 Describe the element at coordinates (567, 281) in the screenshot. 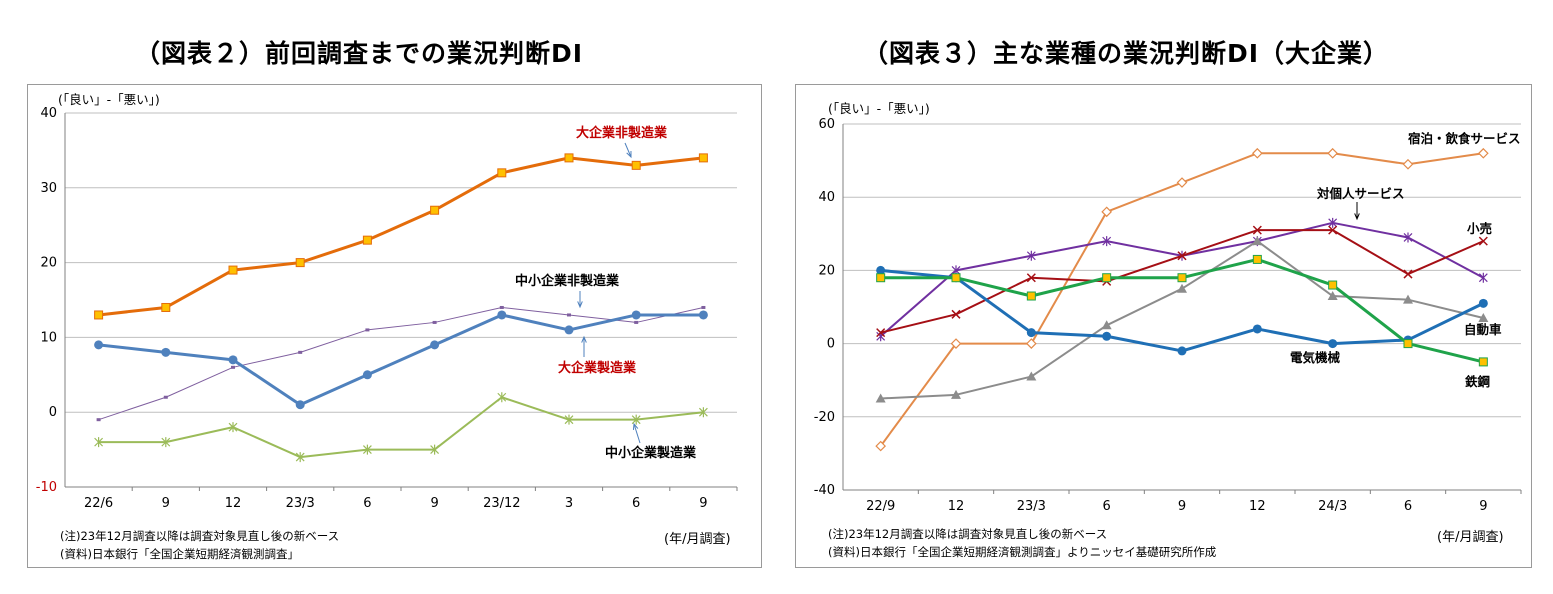

I see `annotation-sme-nonmfg: 中小企業非製造業` at that location.